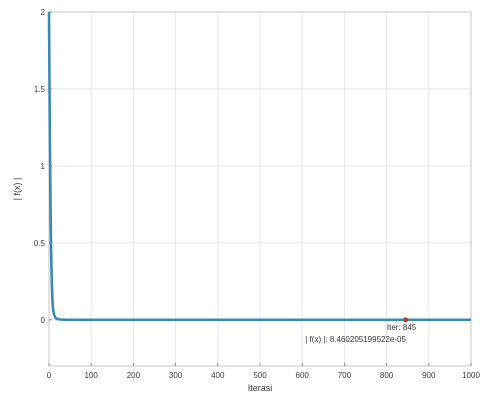  I want to click on data-tip-marker, so click(406, 320).